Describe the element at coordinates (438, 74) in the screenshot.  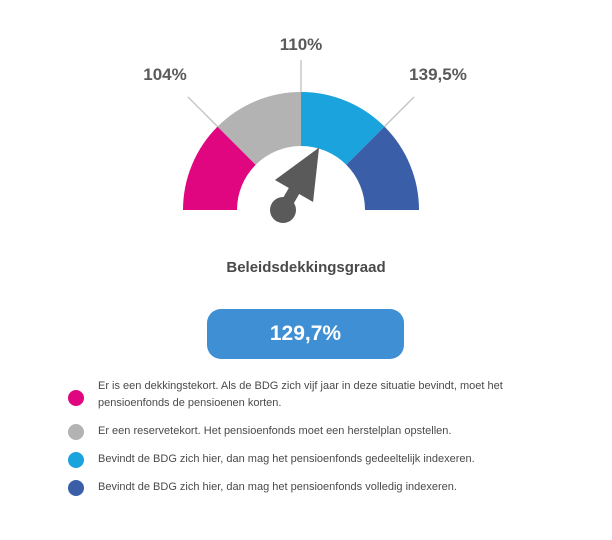
I see `threshold-label: 139,5%` at that location.